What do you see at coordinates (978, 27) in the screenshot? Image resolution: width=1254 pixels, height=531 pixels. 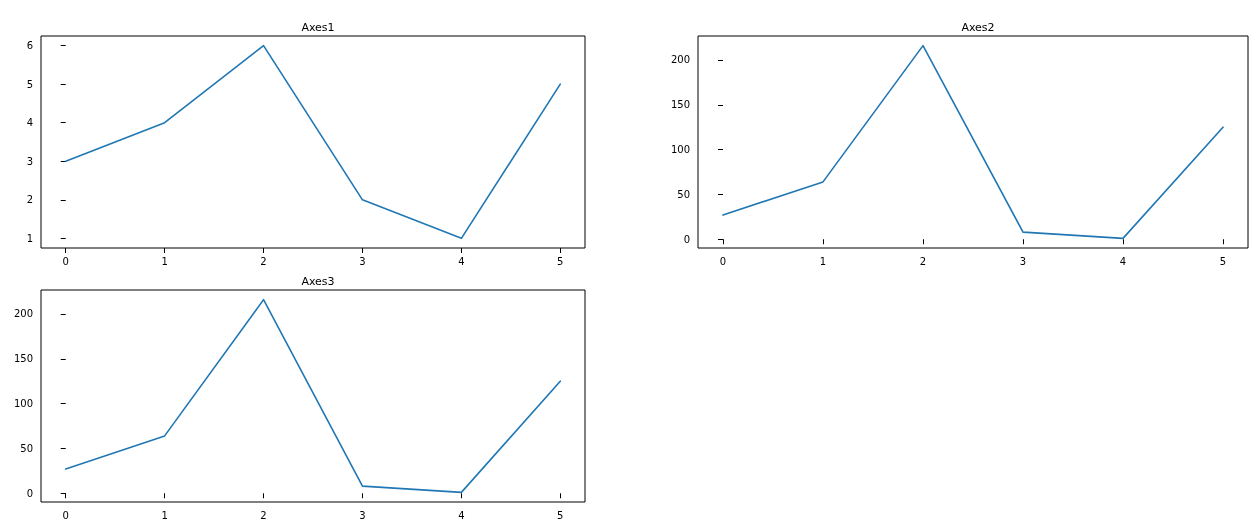 I see `chart-title: Axes2` at bounding box center [978, 27].